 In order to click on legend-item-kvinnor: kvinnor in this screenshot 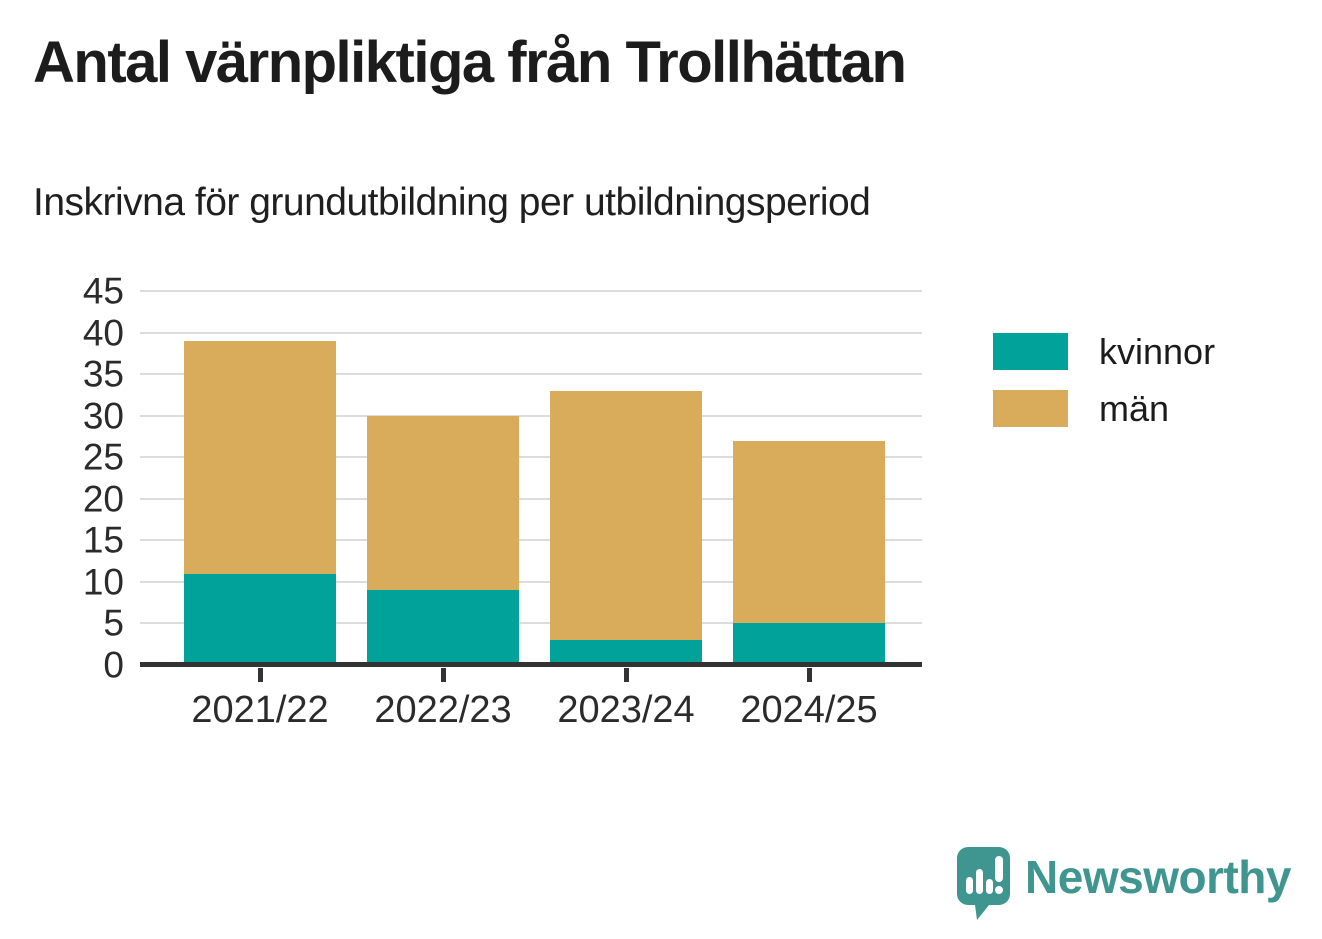, I will do `click(1104, 351)`.